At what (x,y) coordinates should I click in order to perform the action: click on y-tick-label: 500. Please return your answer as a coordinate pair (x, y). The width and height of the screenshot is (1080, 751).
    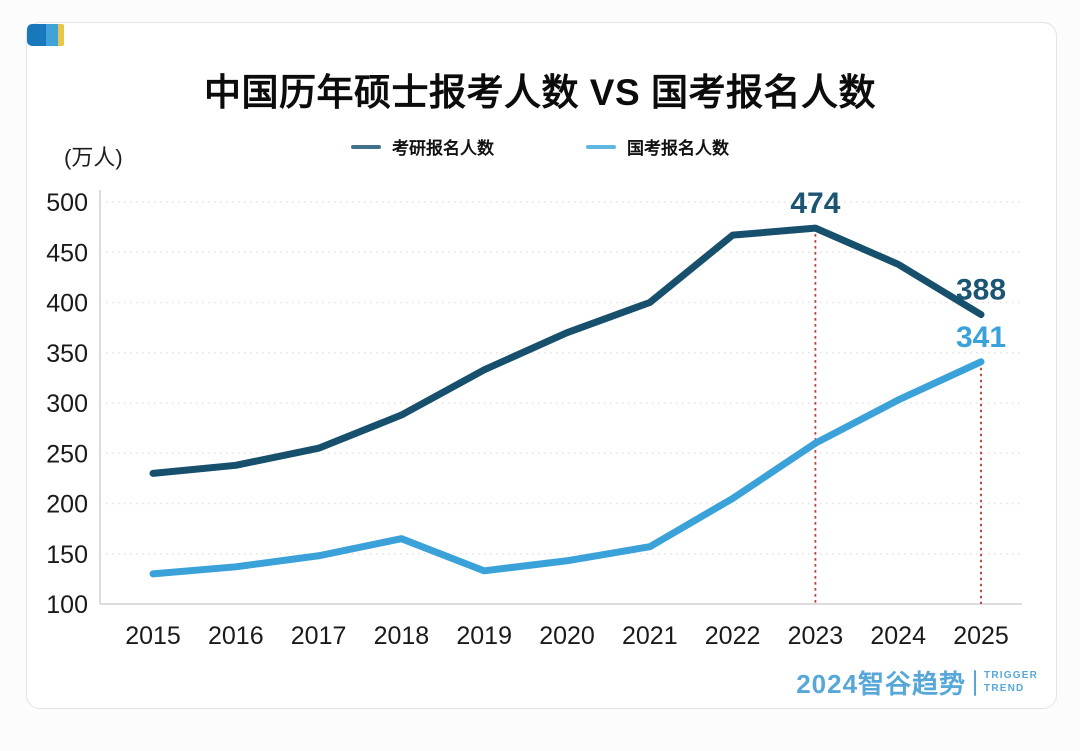
    Looking at the image, I should click on (67, 203).